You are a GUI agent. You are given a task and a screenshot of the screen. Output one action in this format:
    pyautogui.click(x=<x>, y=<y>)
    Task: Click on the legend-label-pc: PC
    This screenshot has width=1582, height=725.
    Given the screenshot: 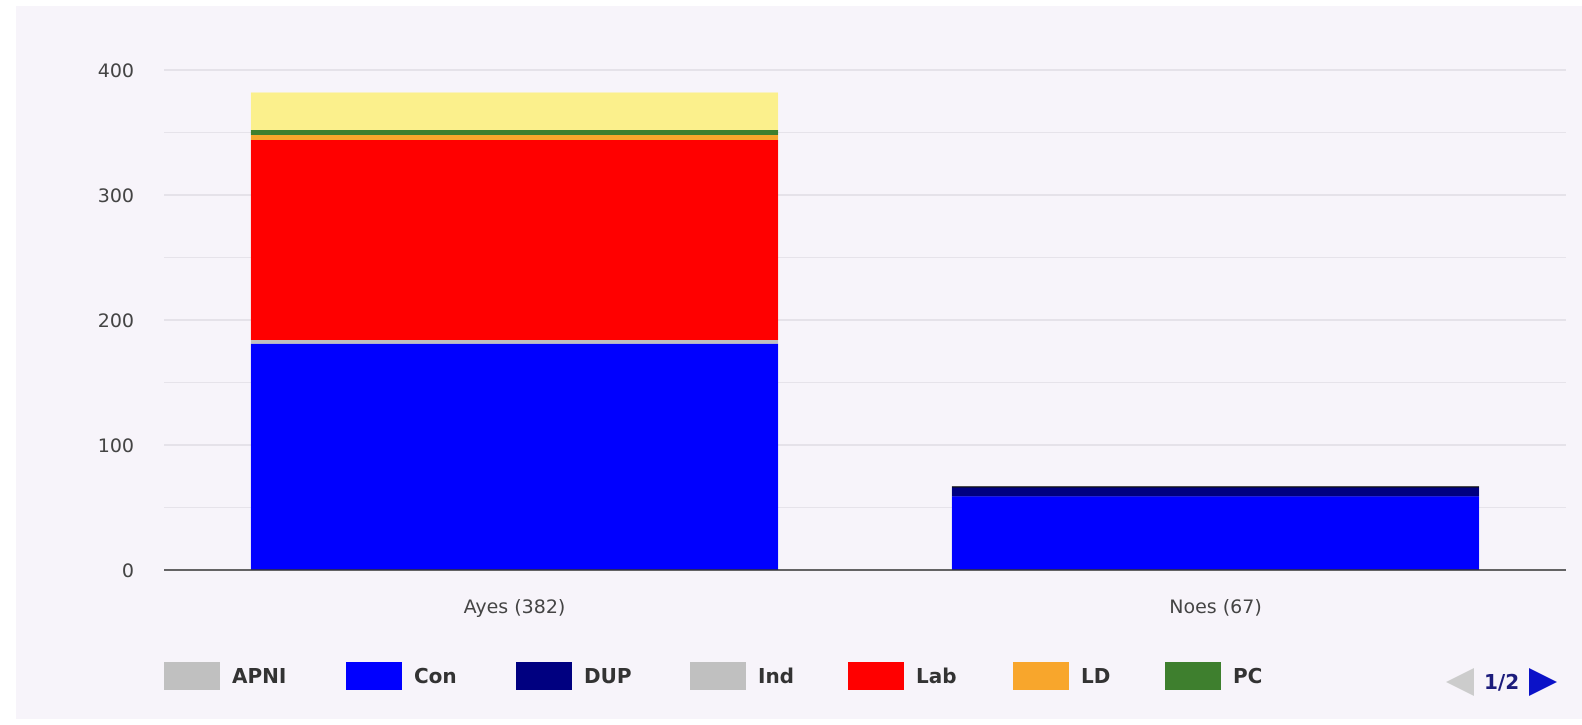 What is the action you would take?
    pyautogui.click(x=1248, y=676)
    